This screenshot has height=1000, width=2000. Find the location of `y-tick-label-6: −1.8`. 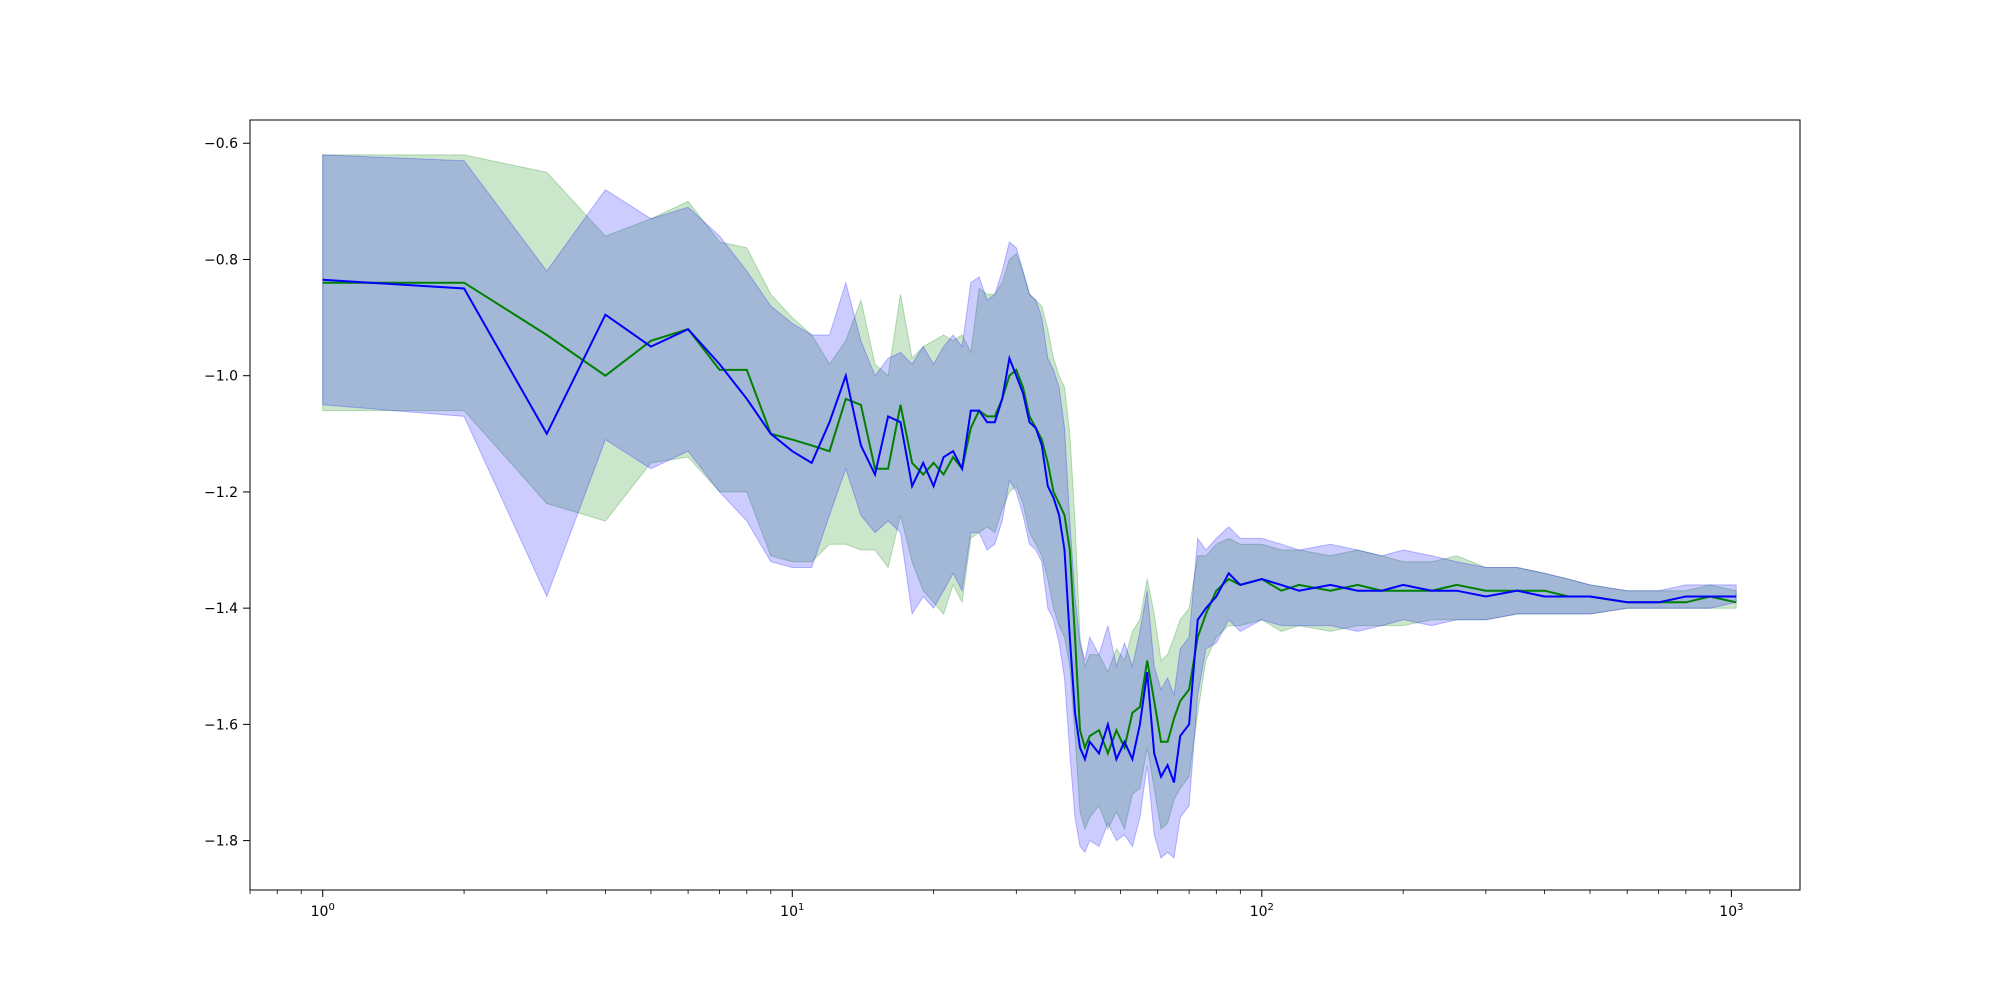

y-tick-label-6: −1.8 is located at coordinates (221, 842).